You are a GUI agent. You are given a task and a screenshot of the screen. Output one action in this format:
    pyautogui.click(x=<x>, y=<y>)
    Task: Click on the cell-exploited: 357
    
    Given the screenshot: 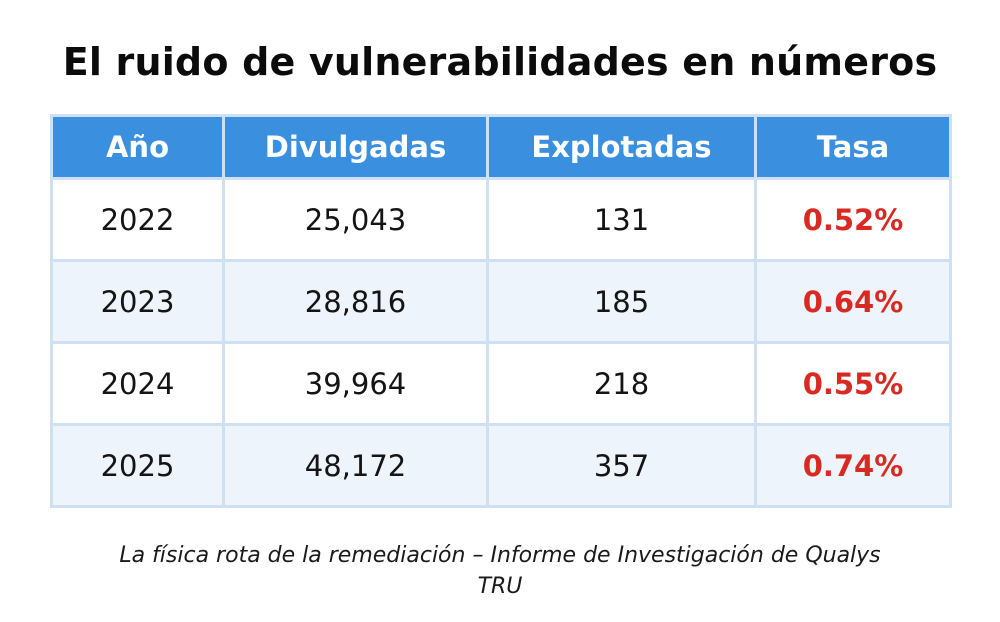 What is the action you would take?
    pyautogui.click(x=621, y=465)
    